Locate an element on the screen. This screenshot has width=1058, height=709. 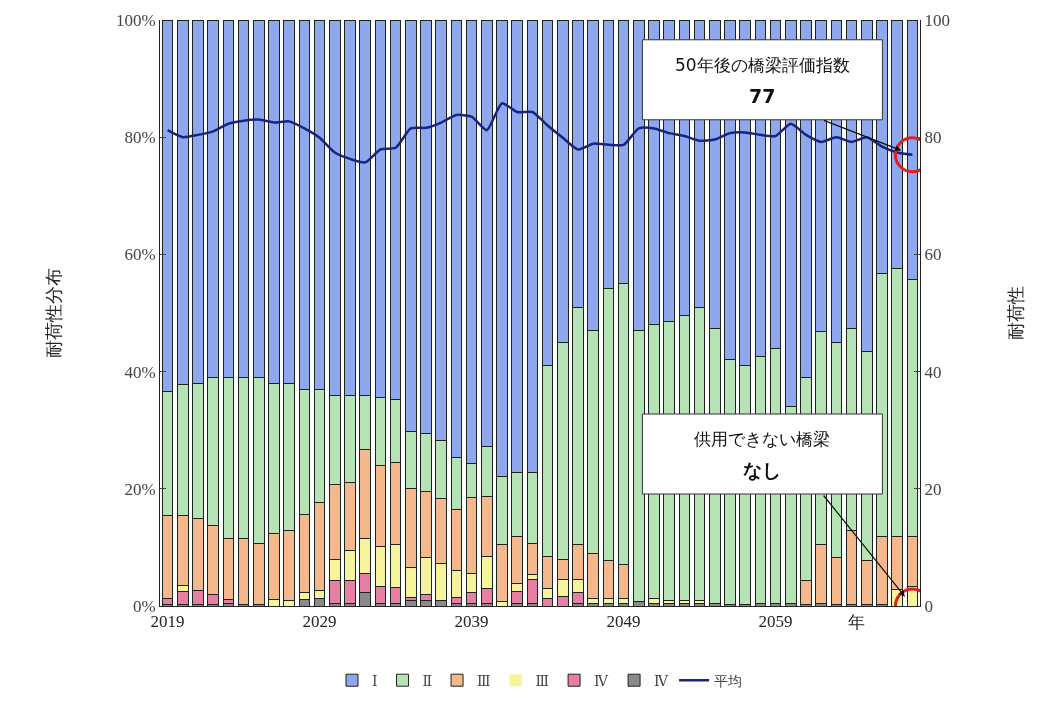
y-tick-label: 100% is located at coordinates (135, 20).